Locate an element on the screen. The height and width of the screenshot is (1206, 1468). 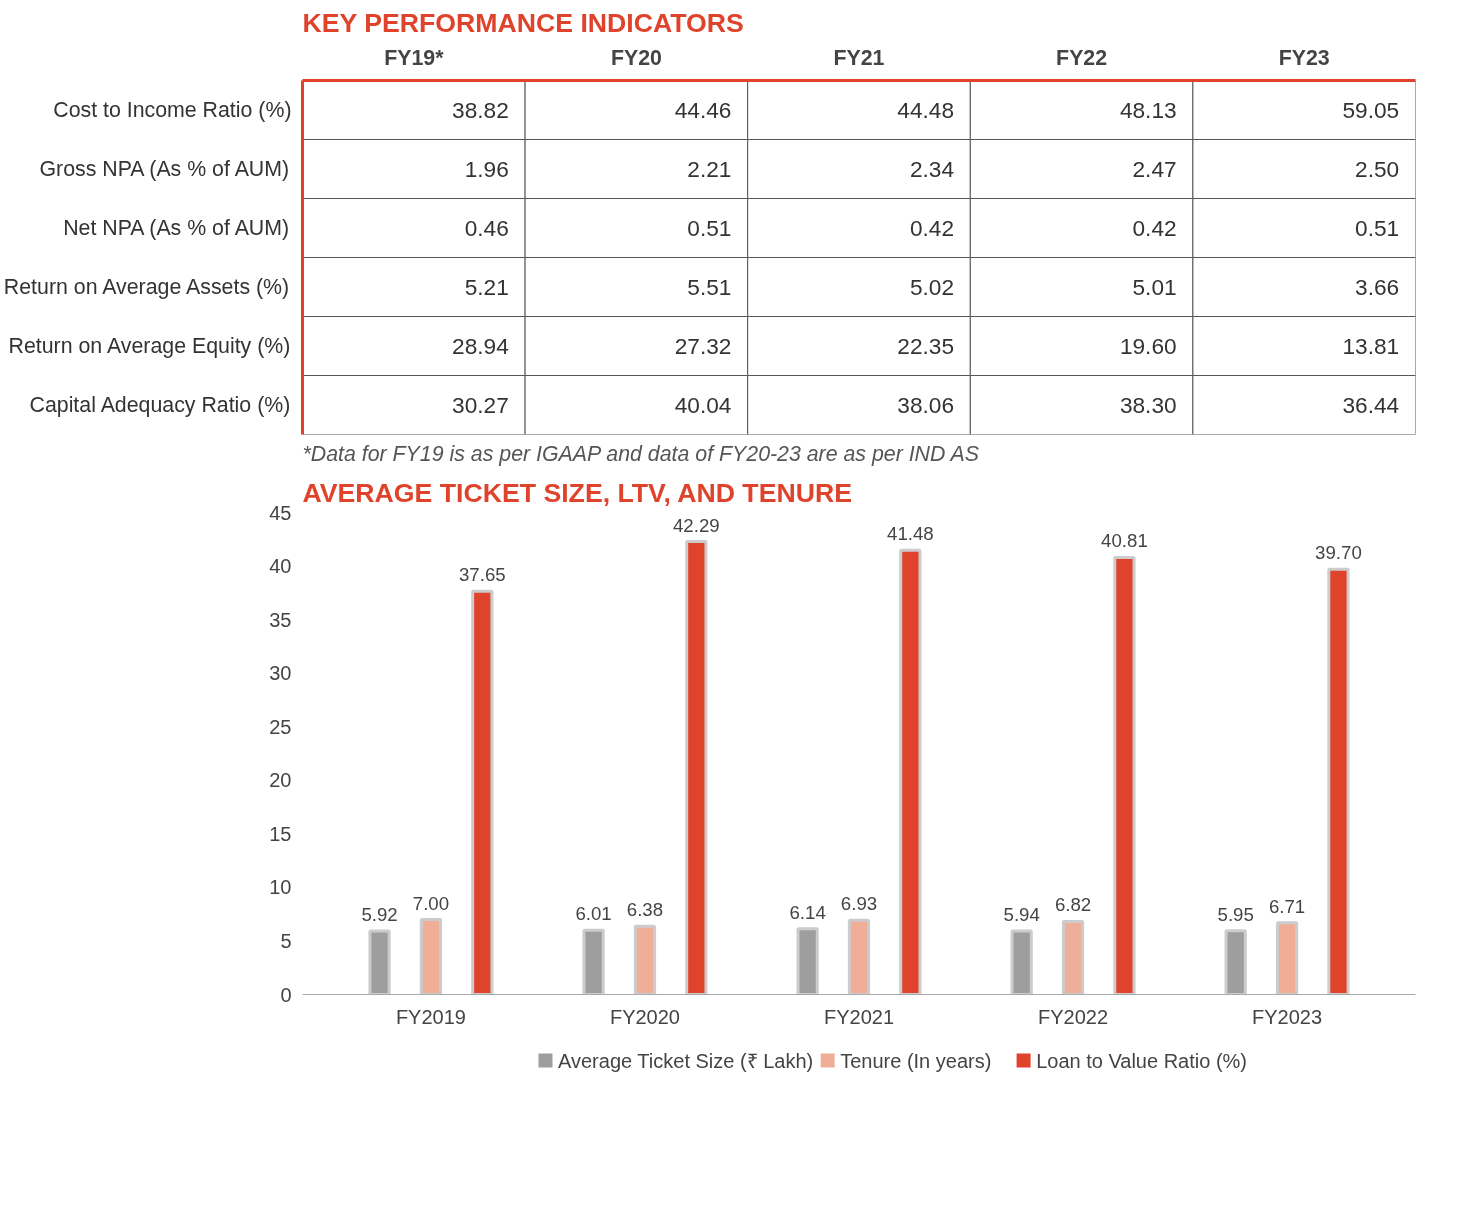
data-label: 5.94 is located at coordinates (1021, 914).